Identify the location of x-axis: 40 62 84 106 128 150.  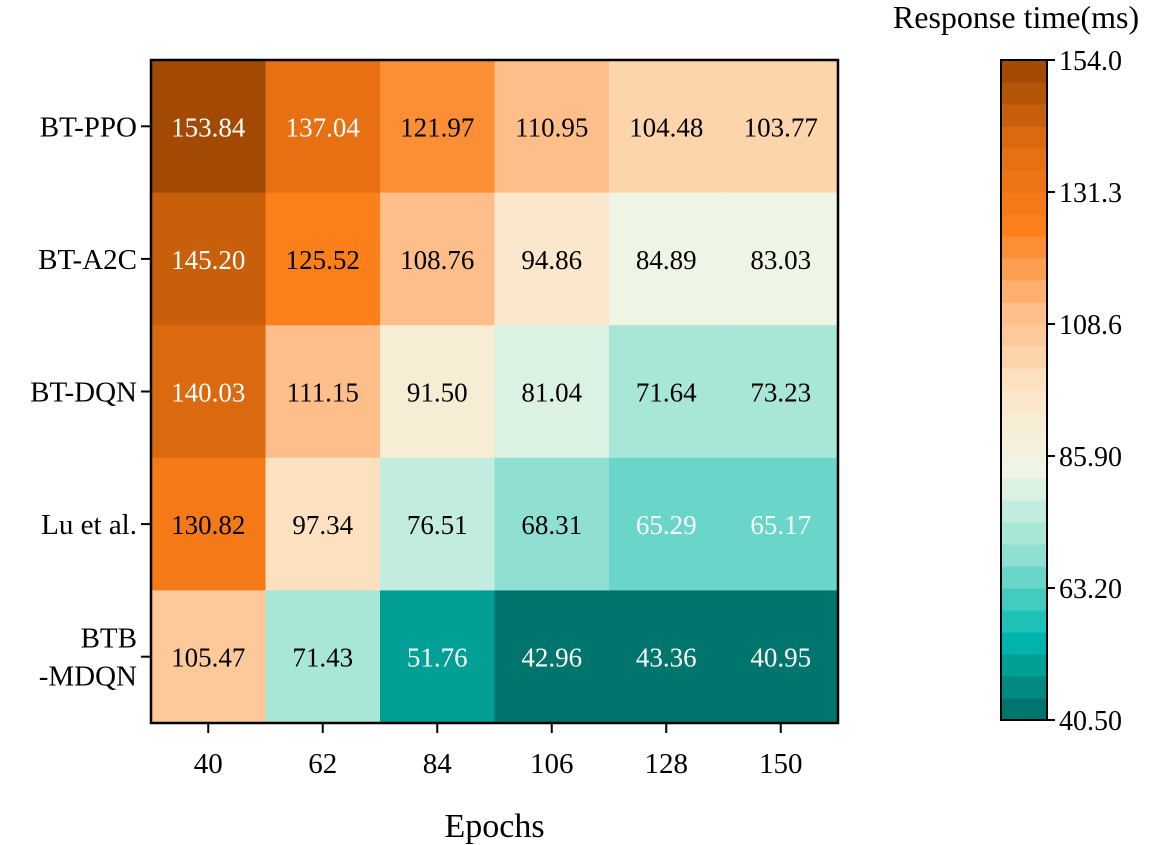
(498, 751).